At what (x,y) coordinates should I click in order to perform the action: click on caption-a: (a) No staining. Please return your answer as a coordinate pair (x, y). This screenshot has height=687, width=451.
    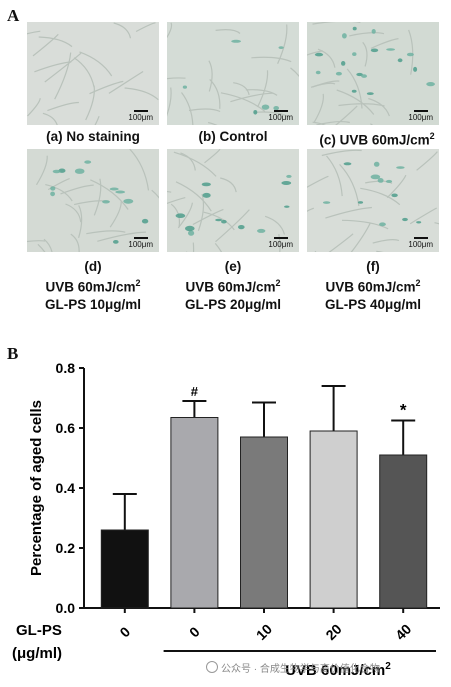
    Looking at the image, I should click on (93, 136).